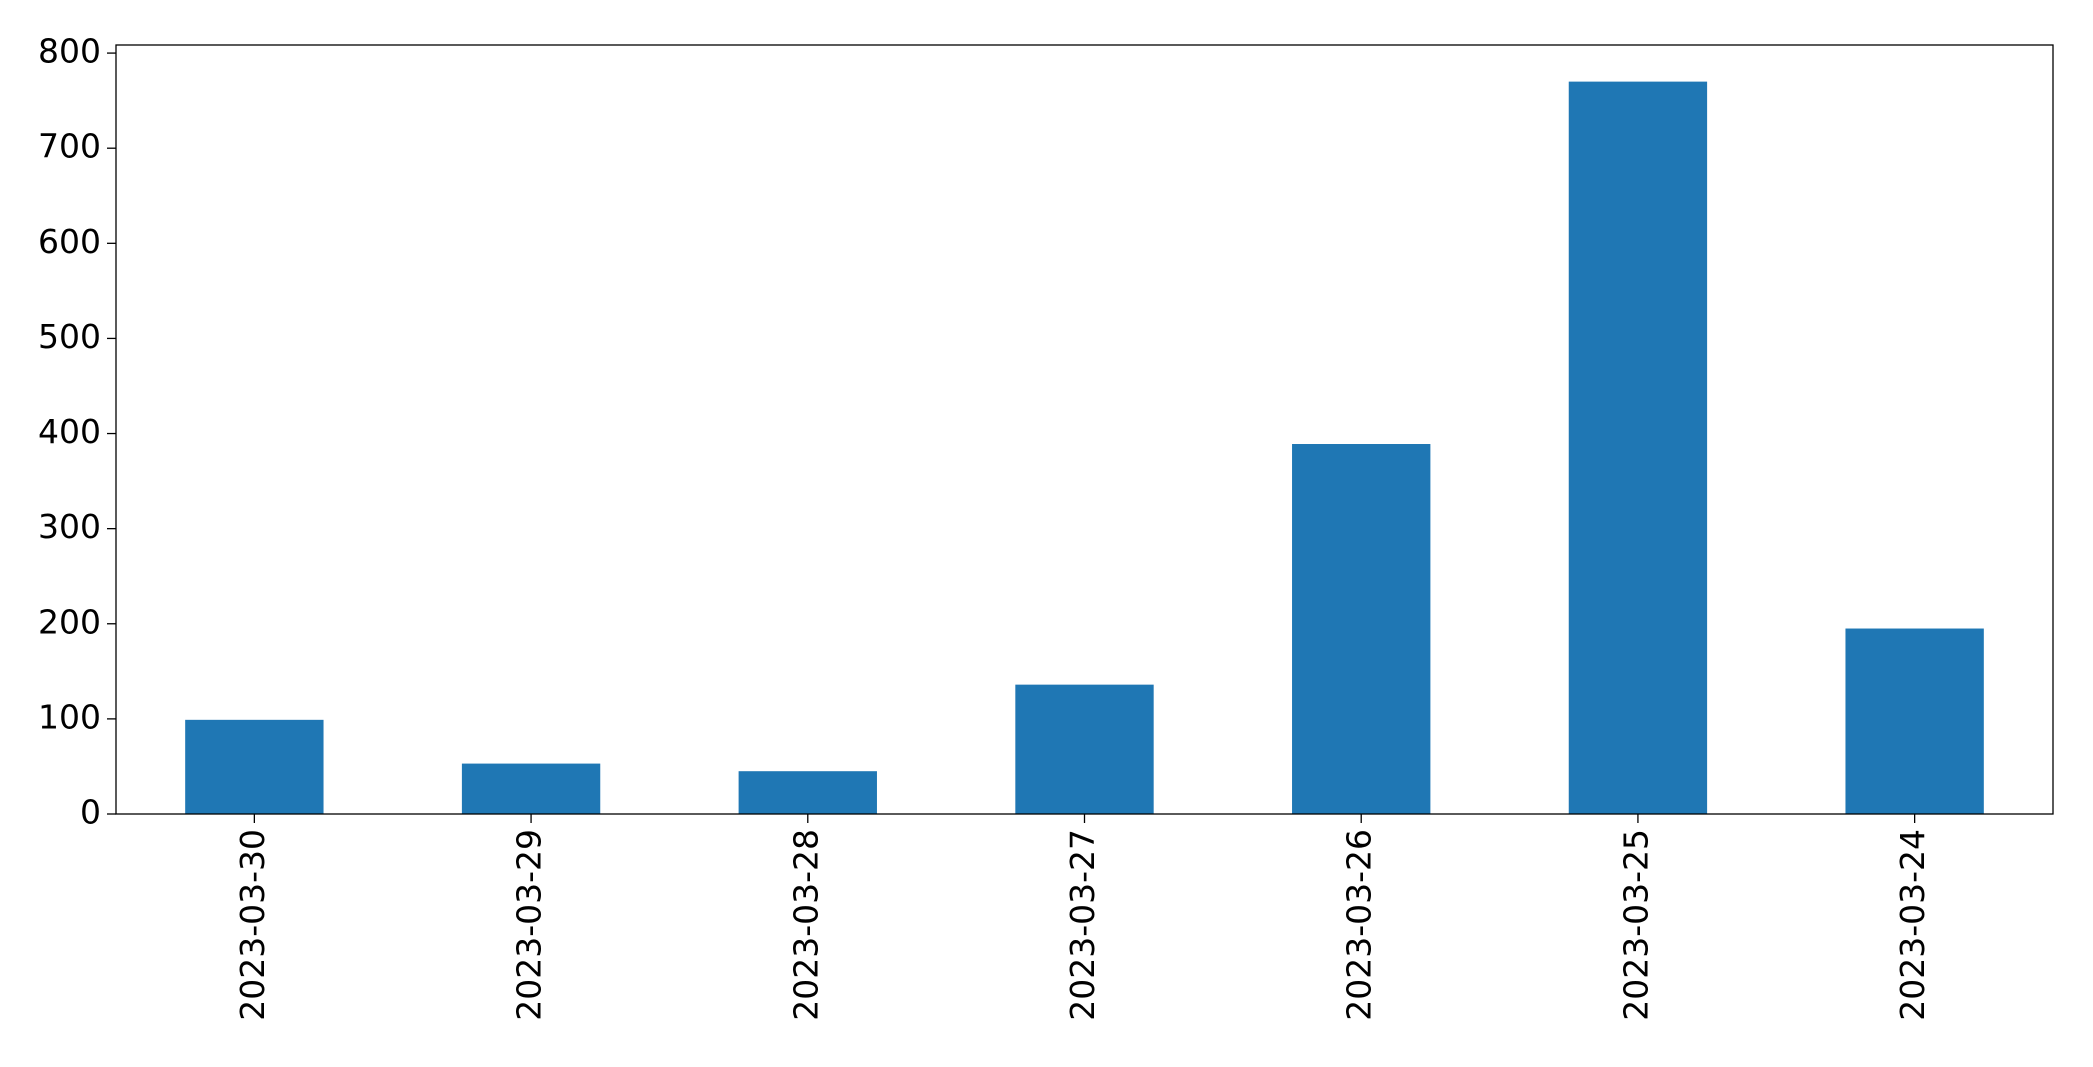 This screenshot has height=1067, width=2093. Describe the element at coordinates (69, 51) in the screenshot. I see `y-tick-label: 800` at that location.